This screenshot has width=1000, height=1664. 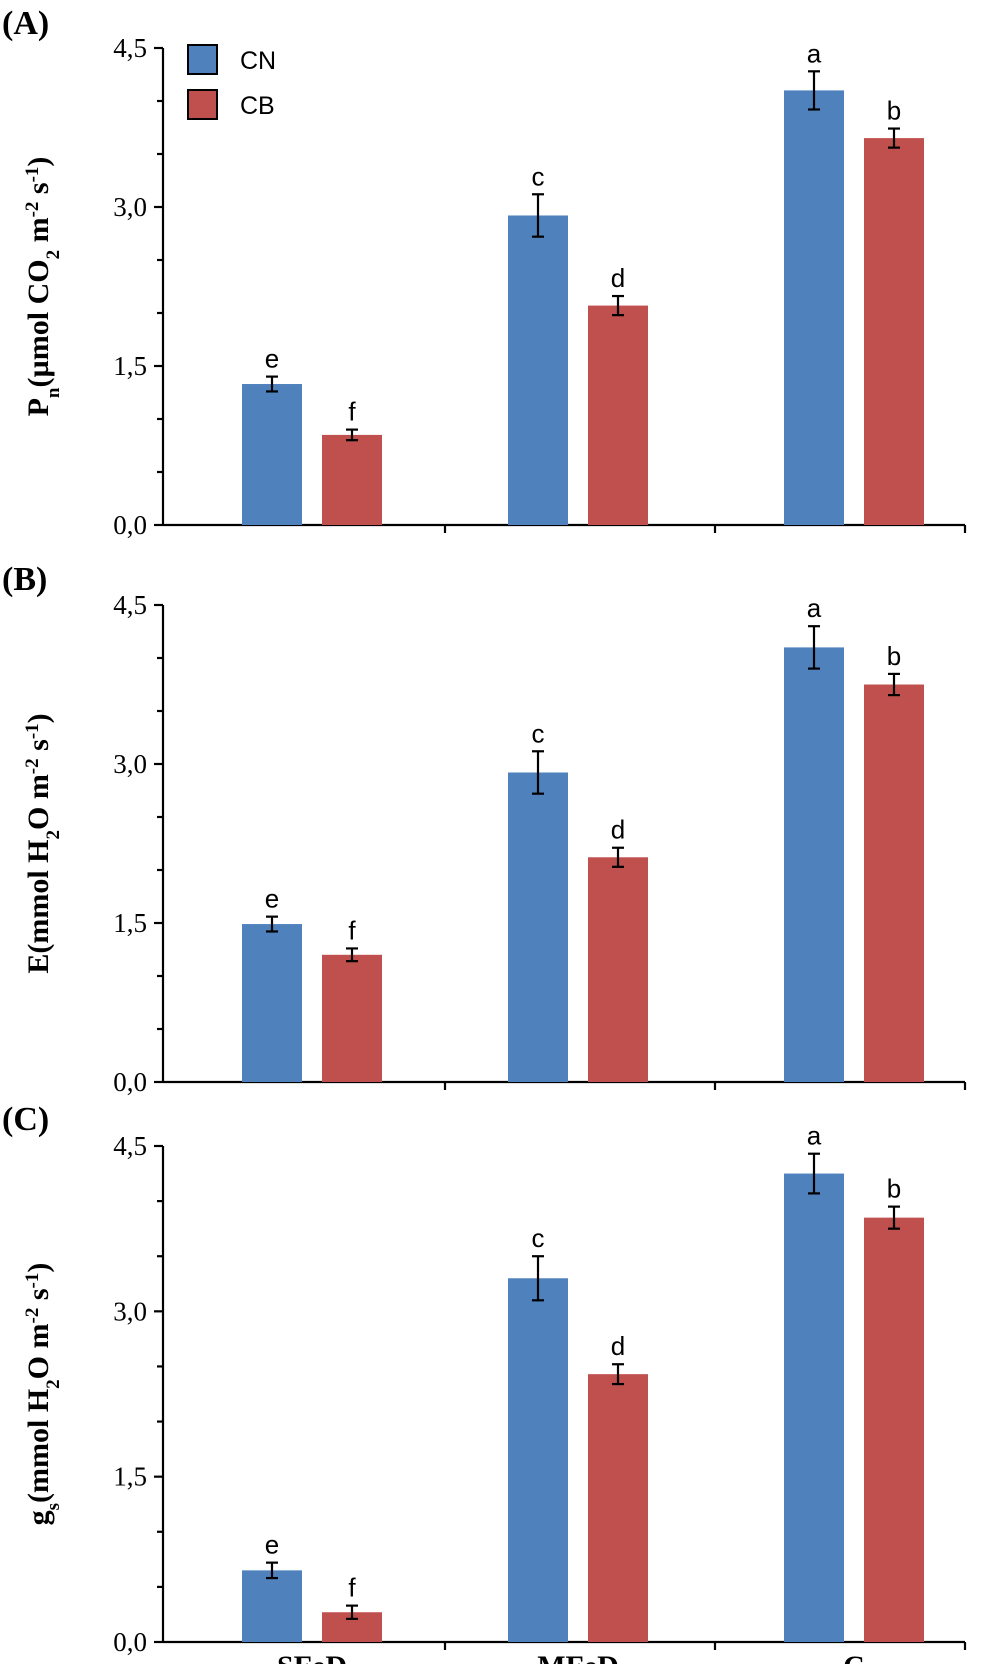 What do you see at coordinates (854, 1657) in the screenshot?
I see `x-category-label: C` at bounding box center [854, 1657].